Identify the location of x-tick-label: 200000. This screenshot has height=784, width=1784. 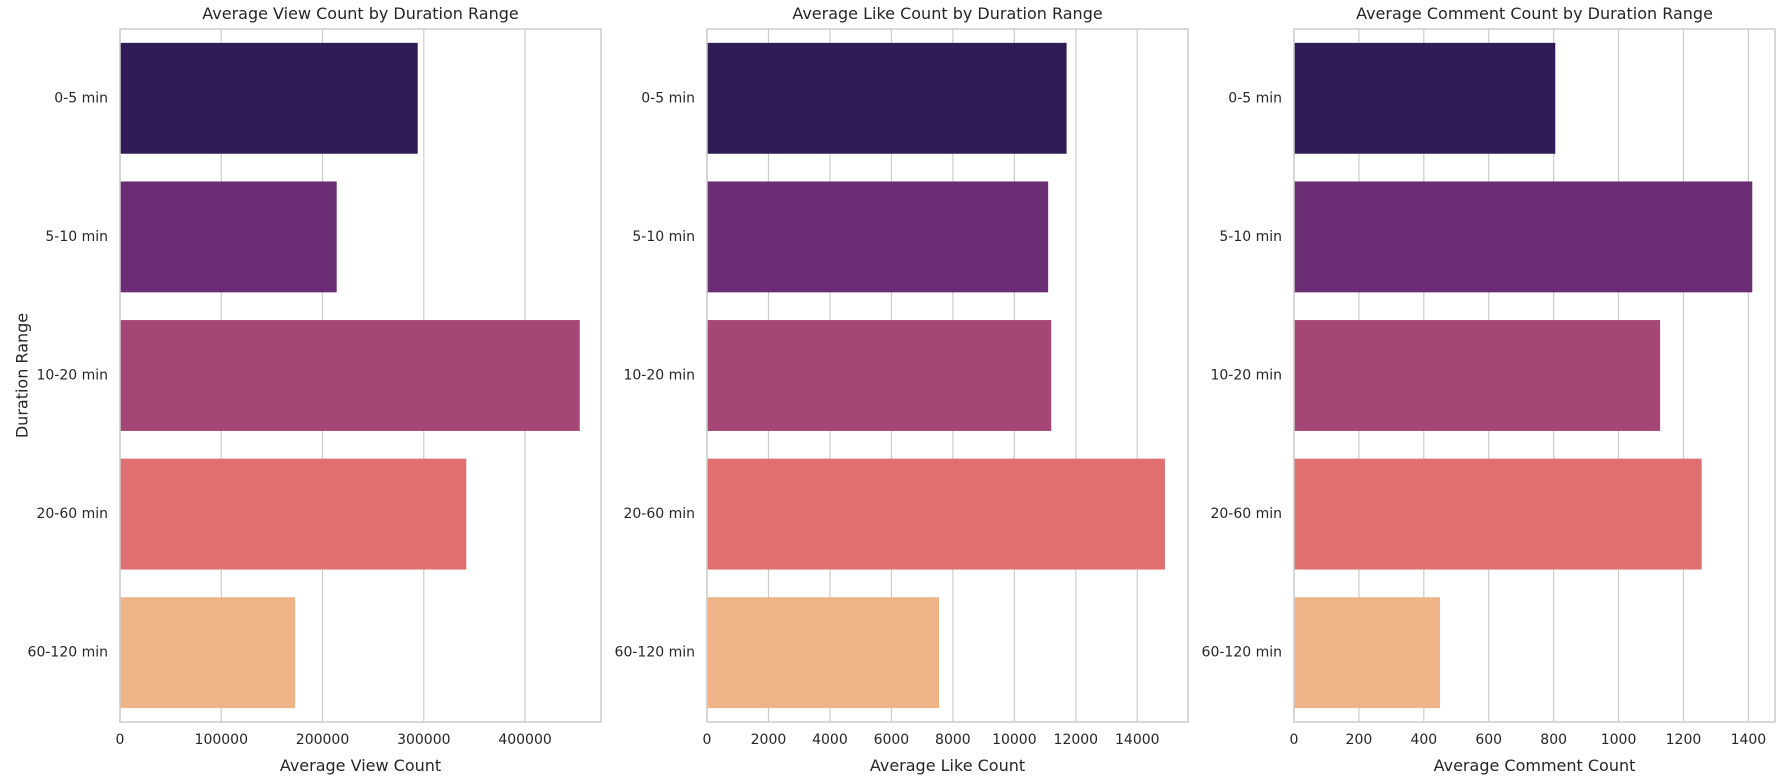
(322, 740).